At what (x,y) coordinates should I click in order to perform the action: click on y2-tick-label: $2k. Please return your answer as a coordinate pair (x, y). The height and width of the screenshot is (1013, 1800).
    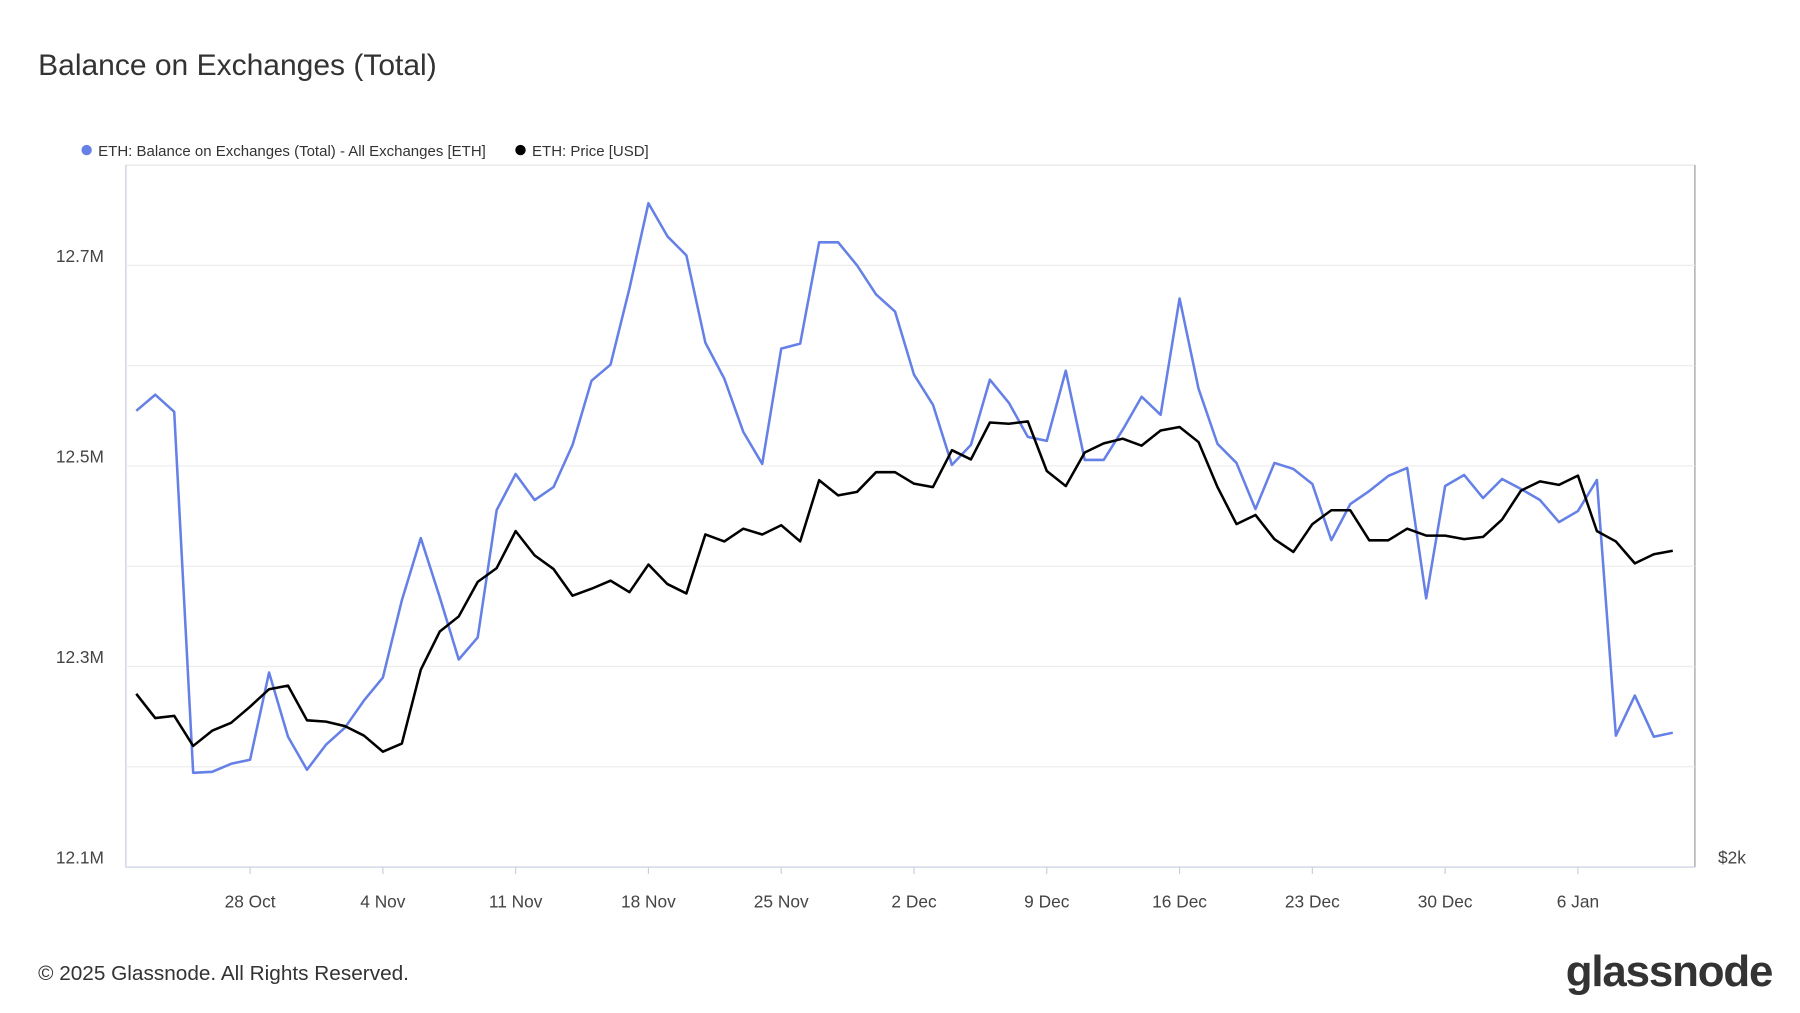
    Looking at the image, I should click on (1732, 858).